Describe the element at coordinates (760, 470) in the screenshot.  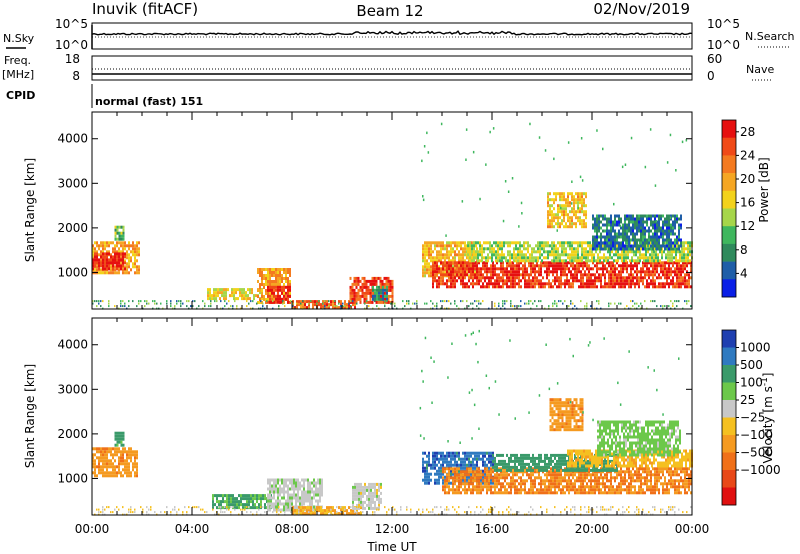
I see `colorbar-tick-label: −1000` at that location.